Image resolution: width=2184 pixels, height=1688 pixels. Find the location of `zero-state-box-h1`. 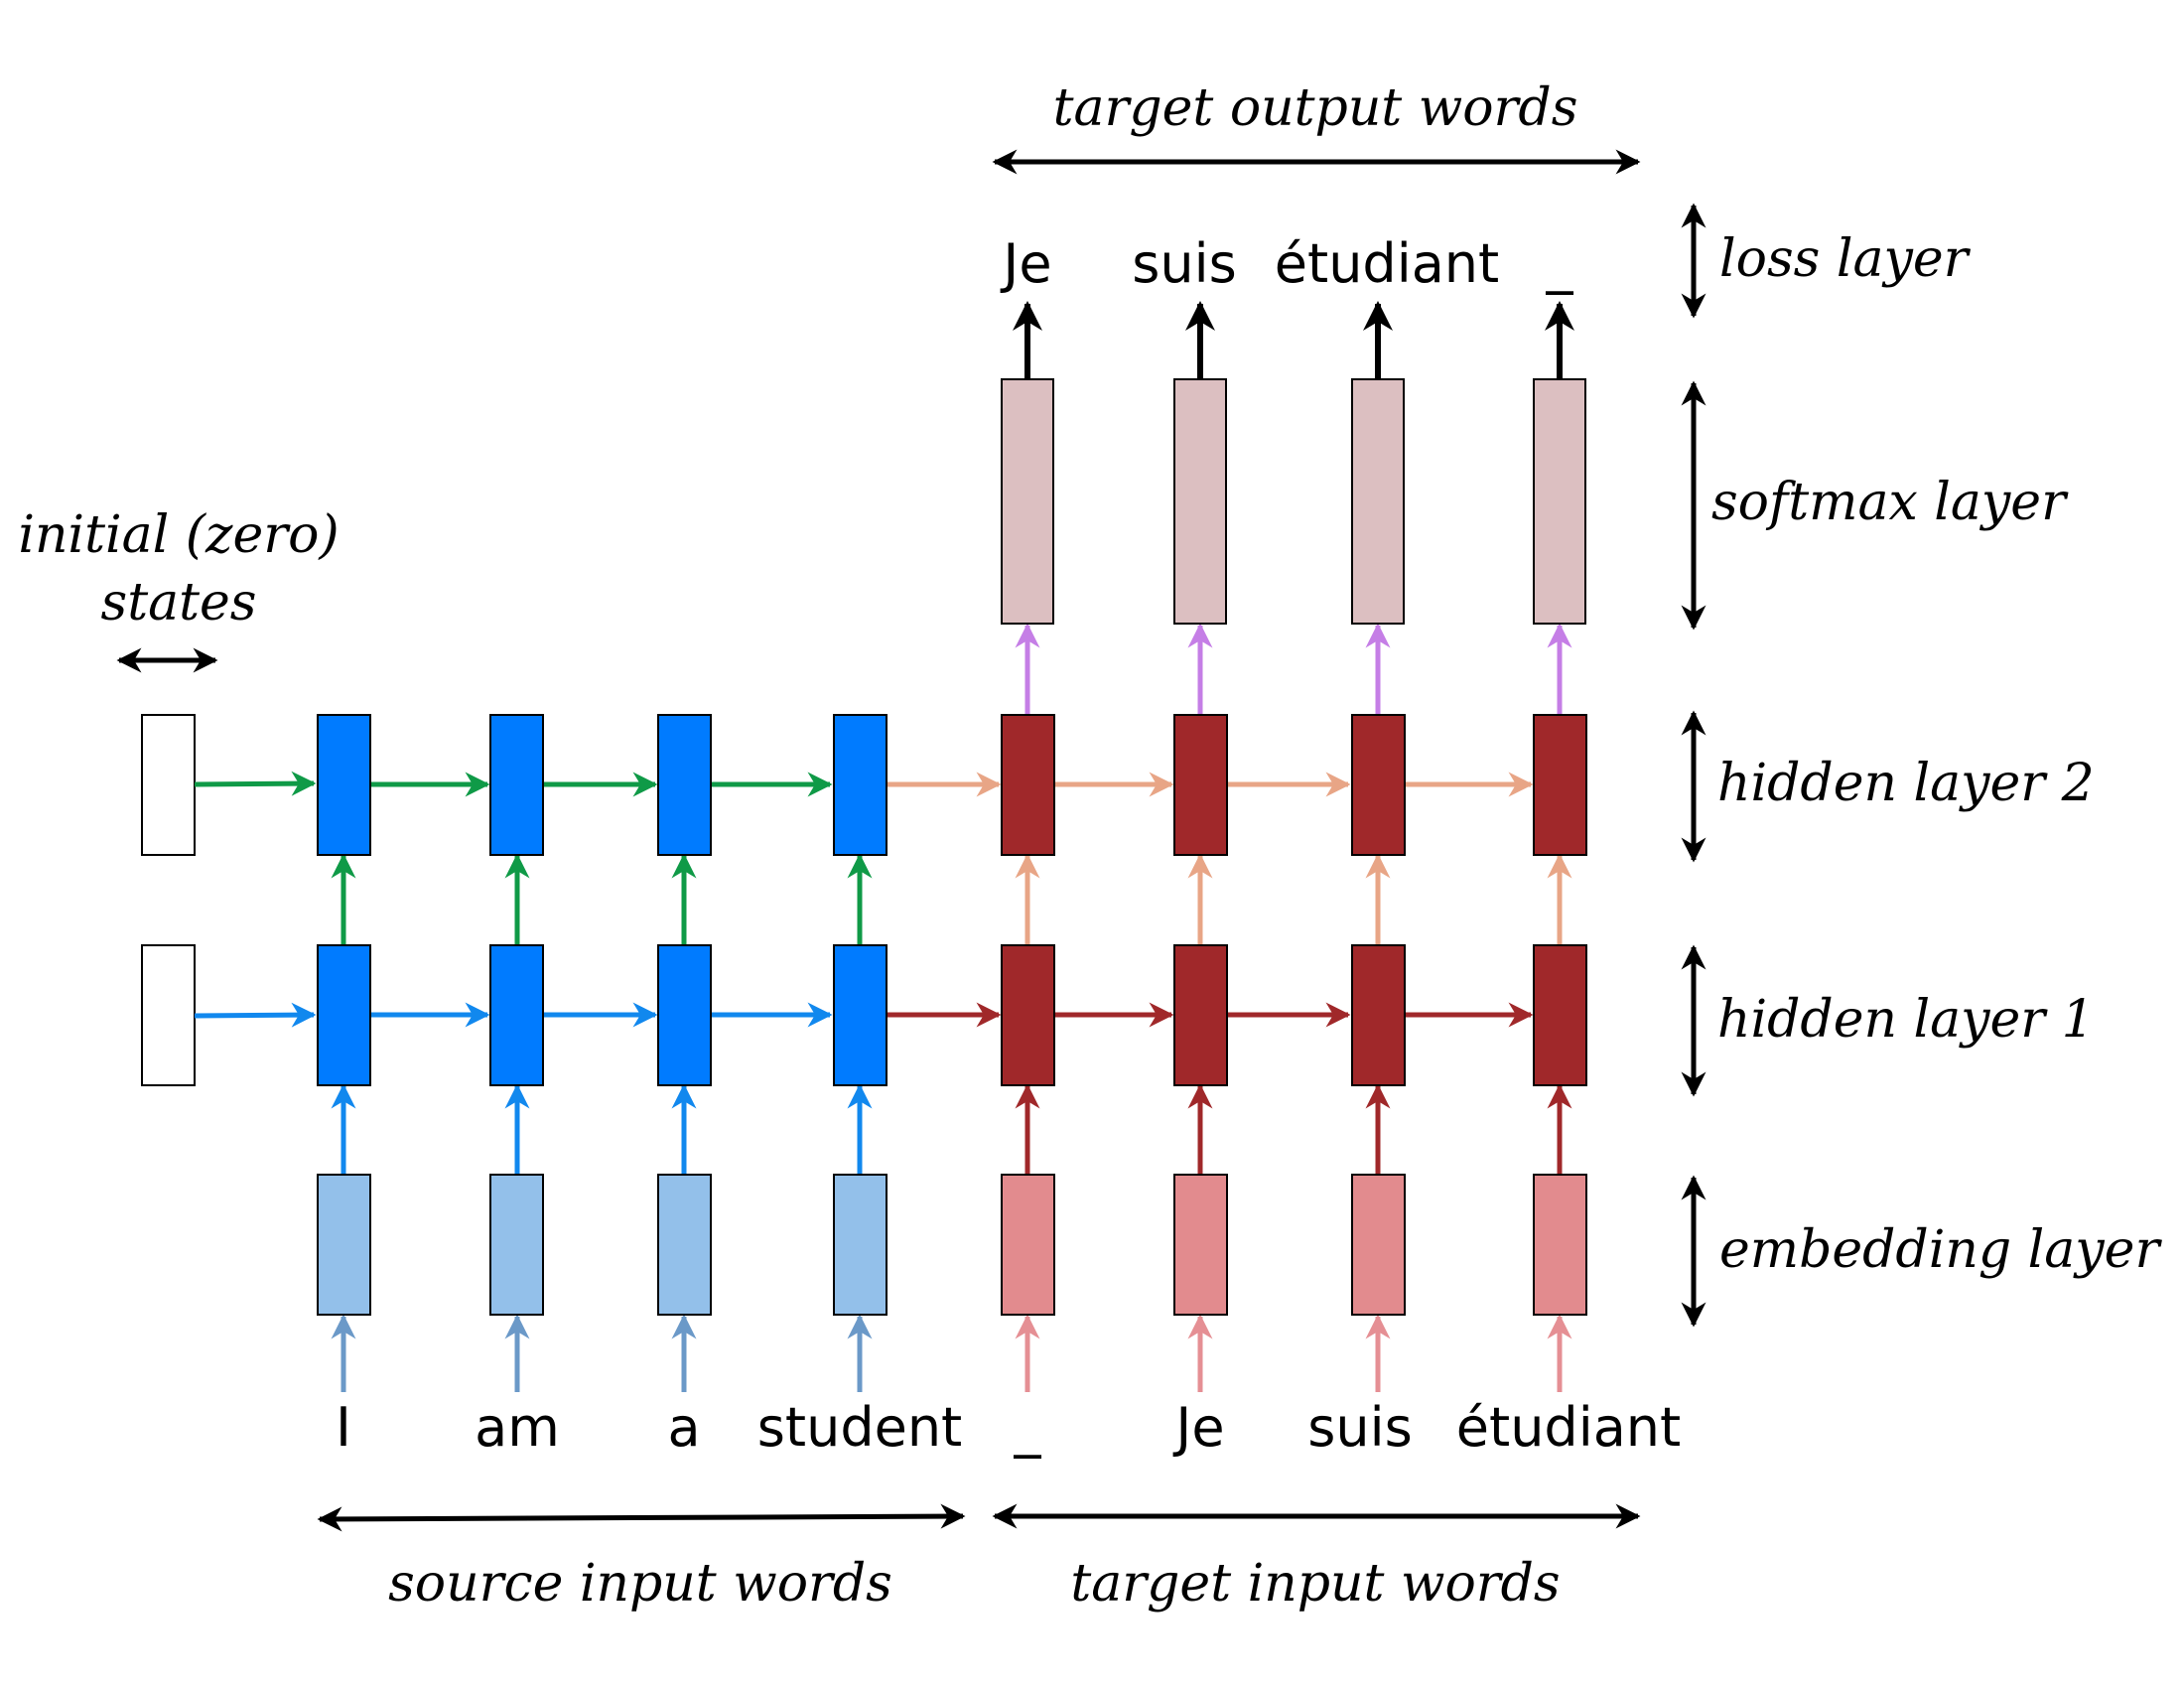

zero-state-box-h1 is located at coordinates (168, 1015).